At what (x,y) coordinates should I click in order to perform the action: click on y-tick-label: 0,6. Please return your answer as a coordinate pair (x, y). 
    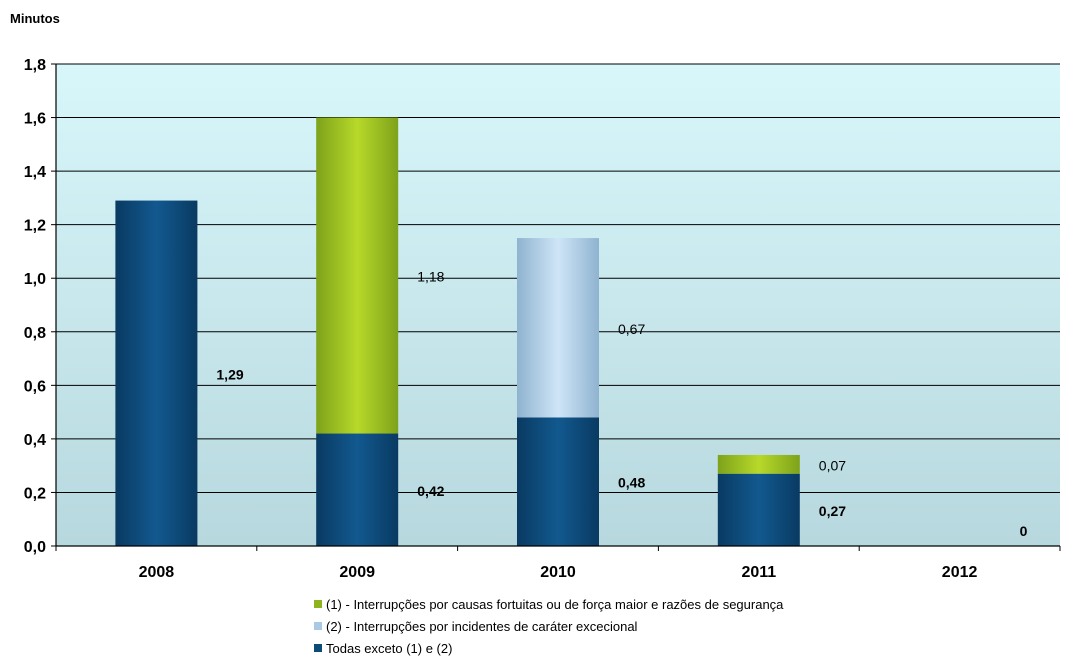
    Looking at the image, I should click on (35, 386).